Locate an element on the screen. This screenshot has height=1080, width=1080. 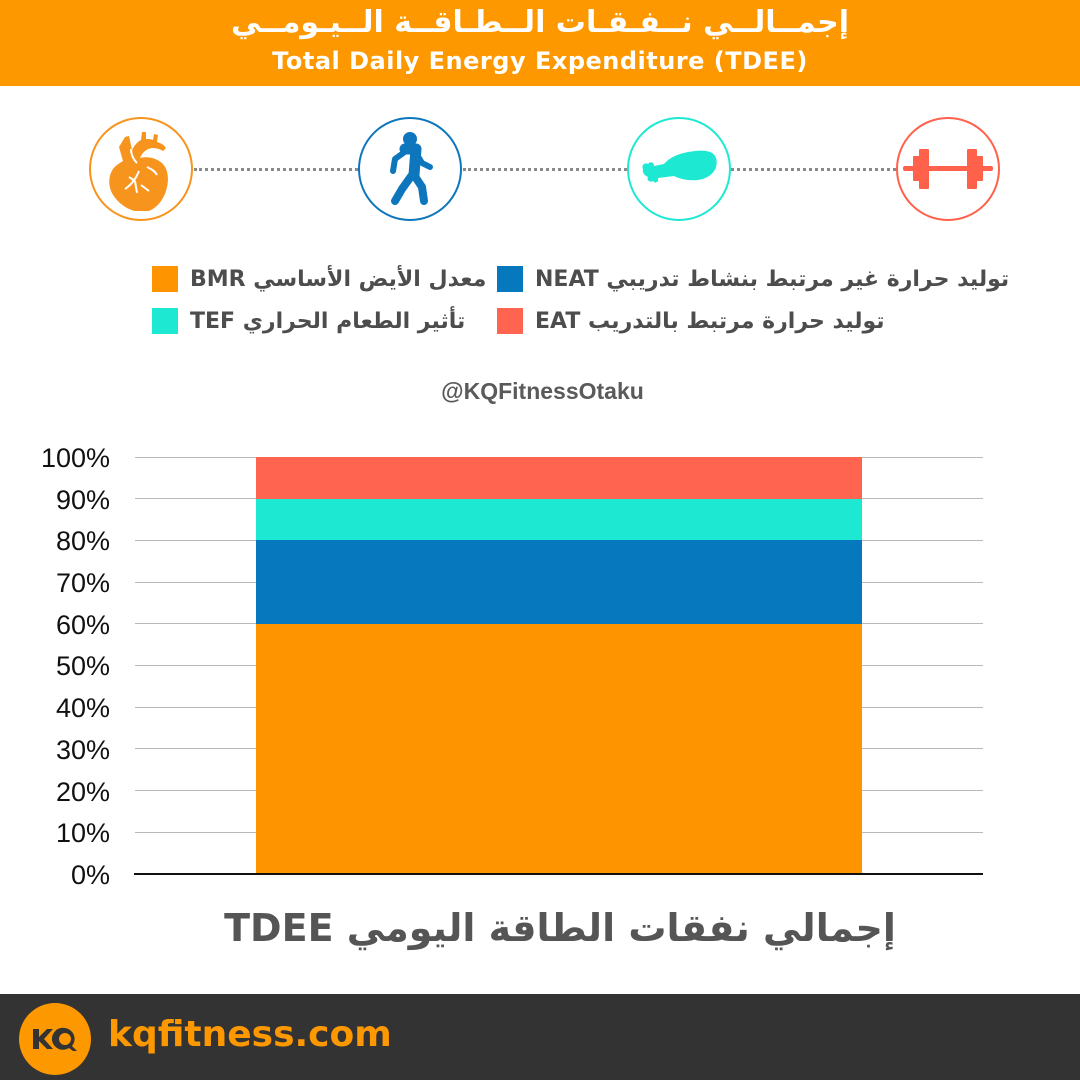
y-tick-label: 70% is located at coordinates (82, 583).